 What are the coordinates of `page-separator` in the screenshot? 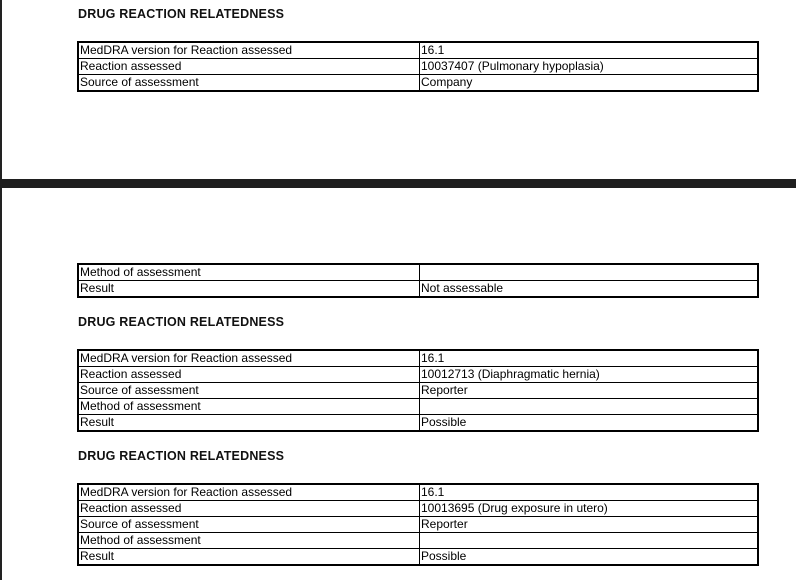 It's located at (398, 183).